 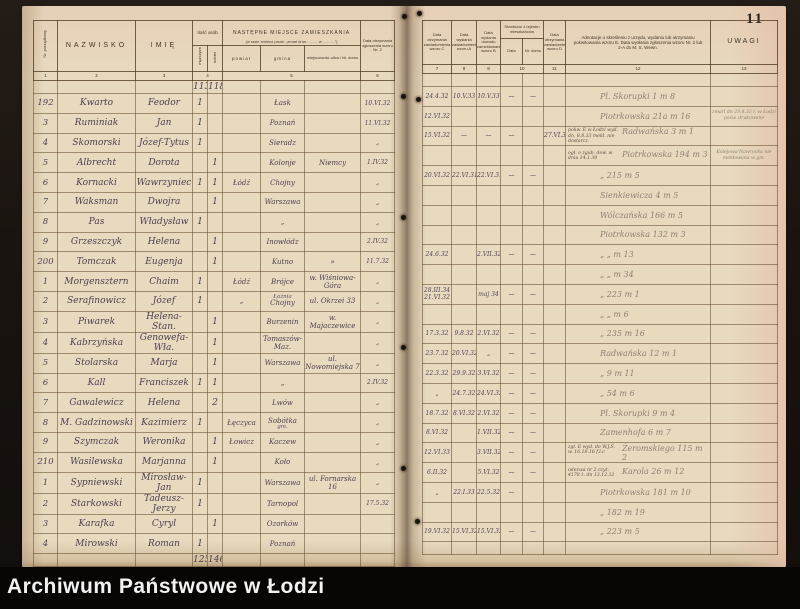 What do you see at coordinates (96, 242) in the screenshot?
I see `cell-nazwisko: Grzeszczyk` at bounding box center [96, 242].